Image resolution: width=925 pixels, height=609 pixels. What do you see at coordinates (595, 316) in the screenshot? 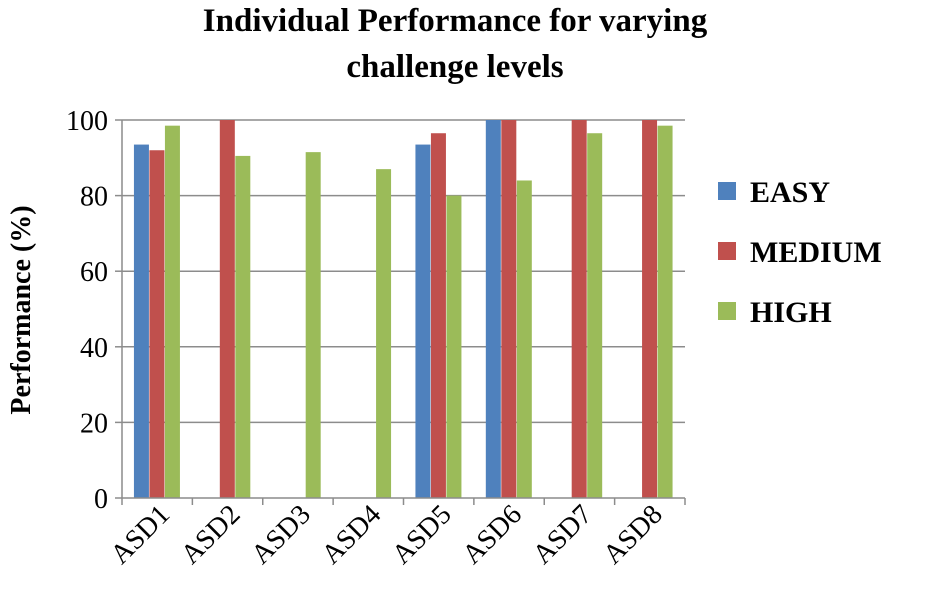
I see `bar-asd7-high` at bounding box center [595, 316].